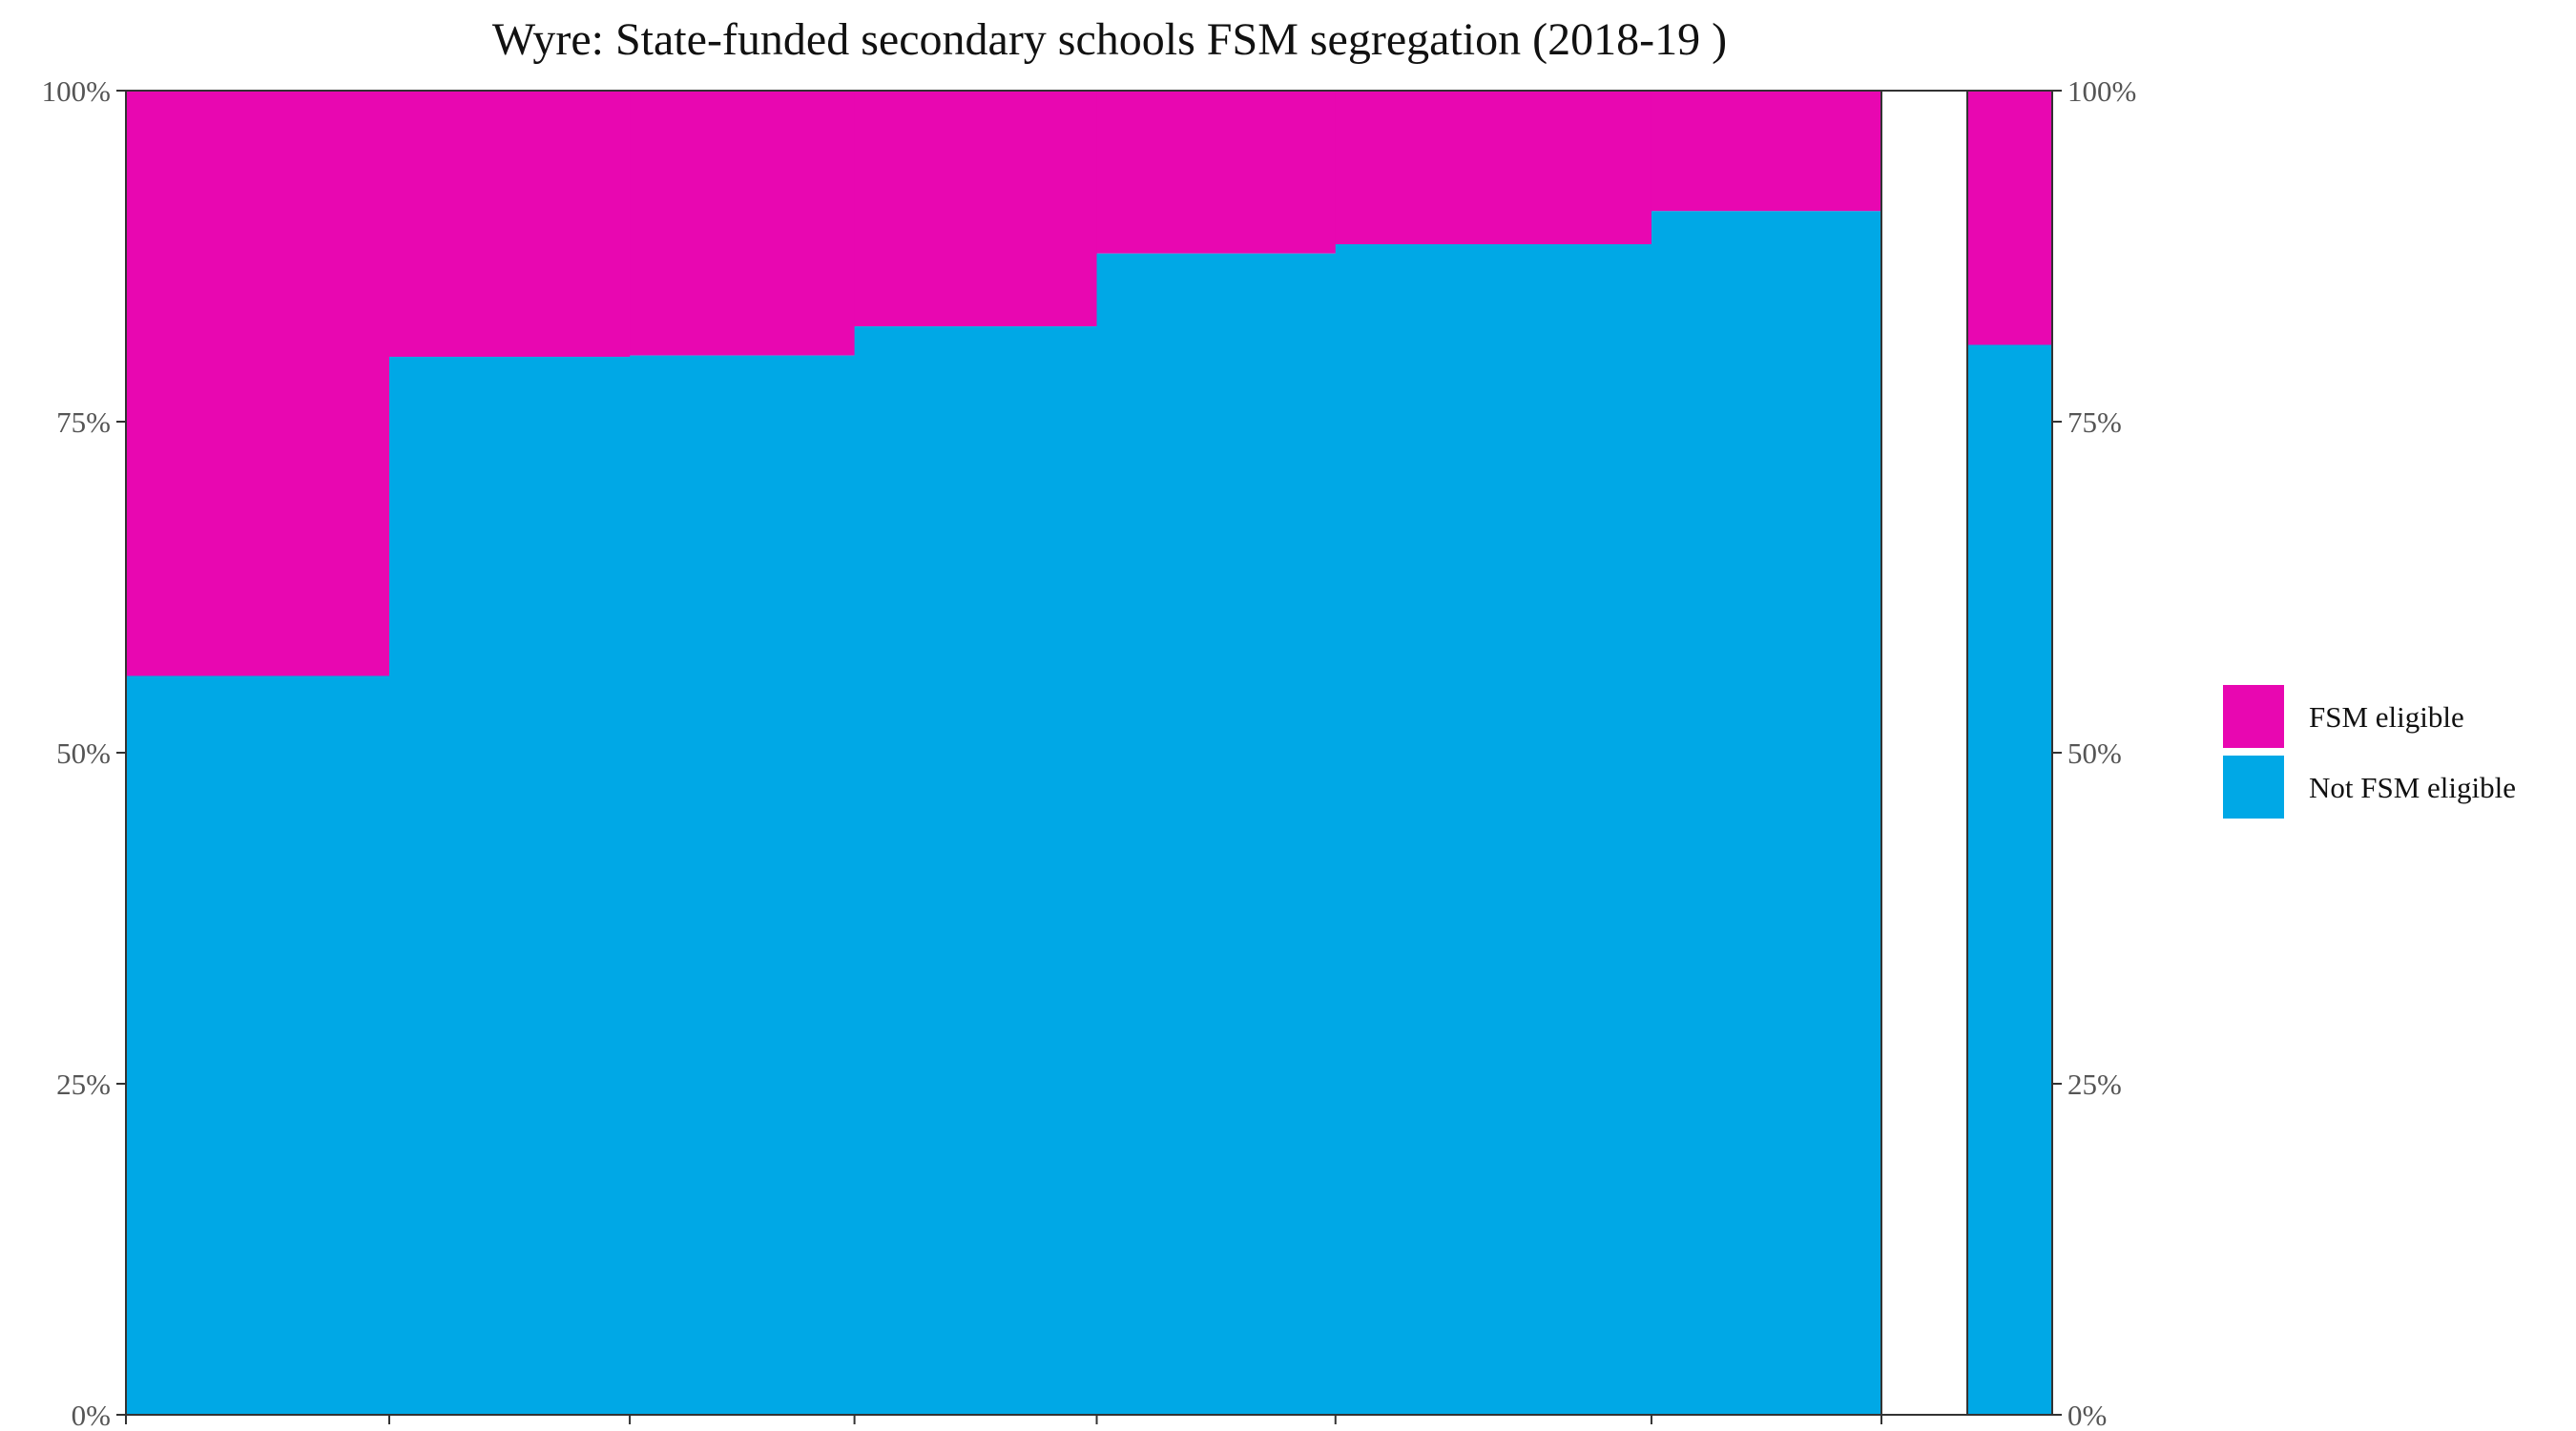  Describe the element at coordinates (2094, 753) in the screenshot. I see `y-tick-label-right: 50%` at that location.